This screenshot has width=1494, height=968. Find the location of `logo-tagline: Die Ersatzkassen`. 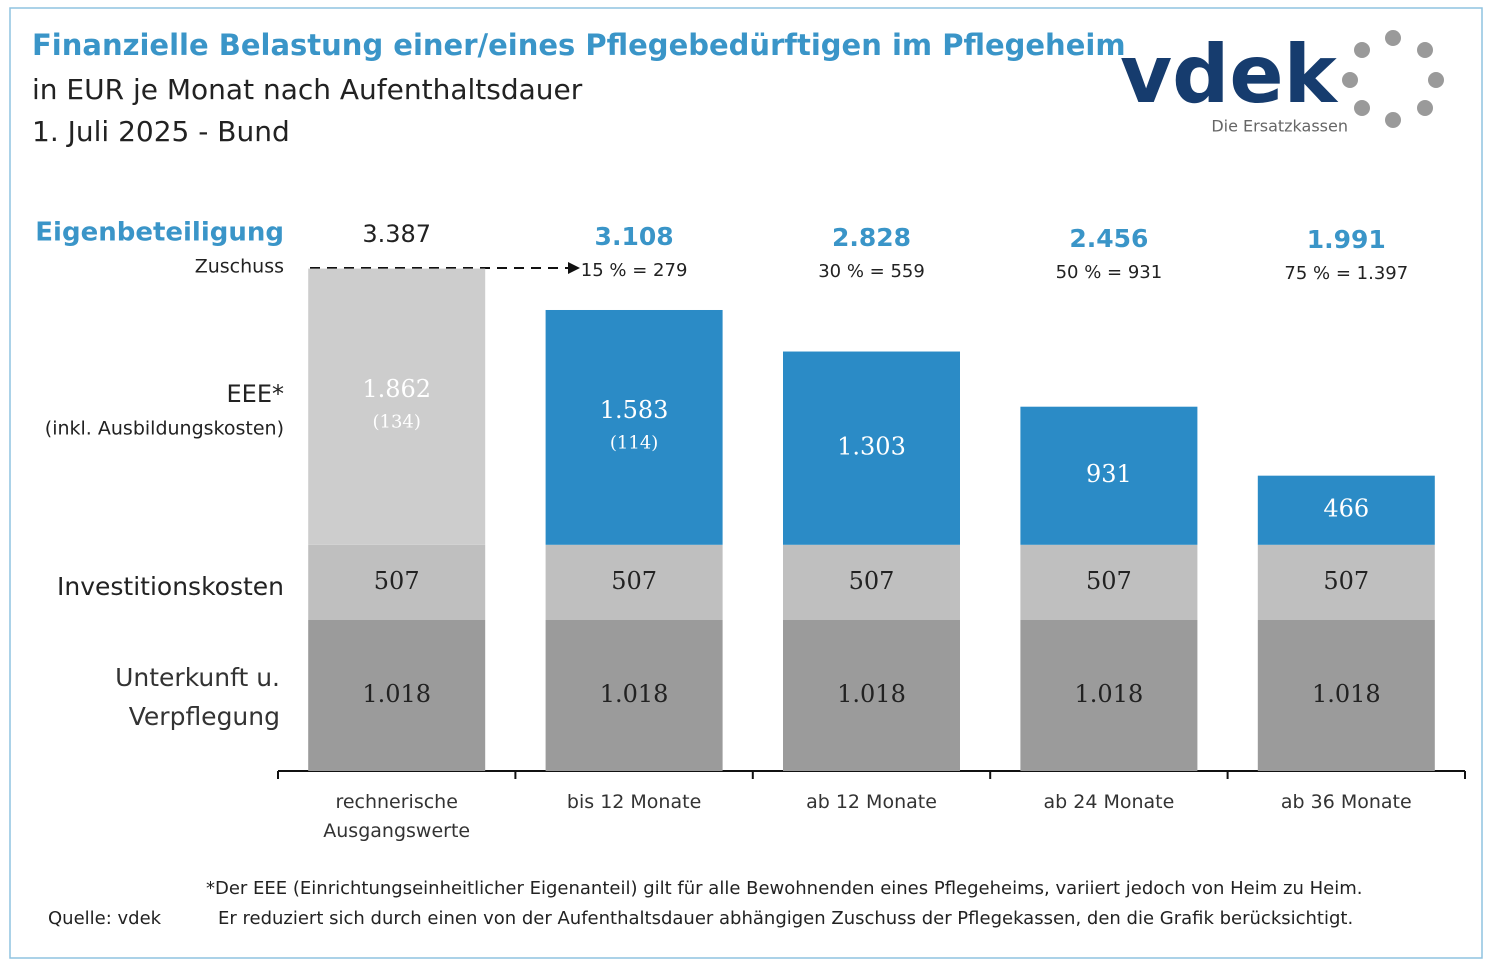

logo-tagline: Die Ersatzkassen is located at coordinates (1279, 126).